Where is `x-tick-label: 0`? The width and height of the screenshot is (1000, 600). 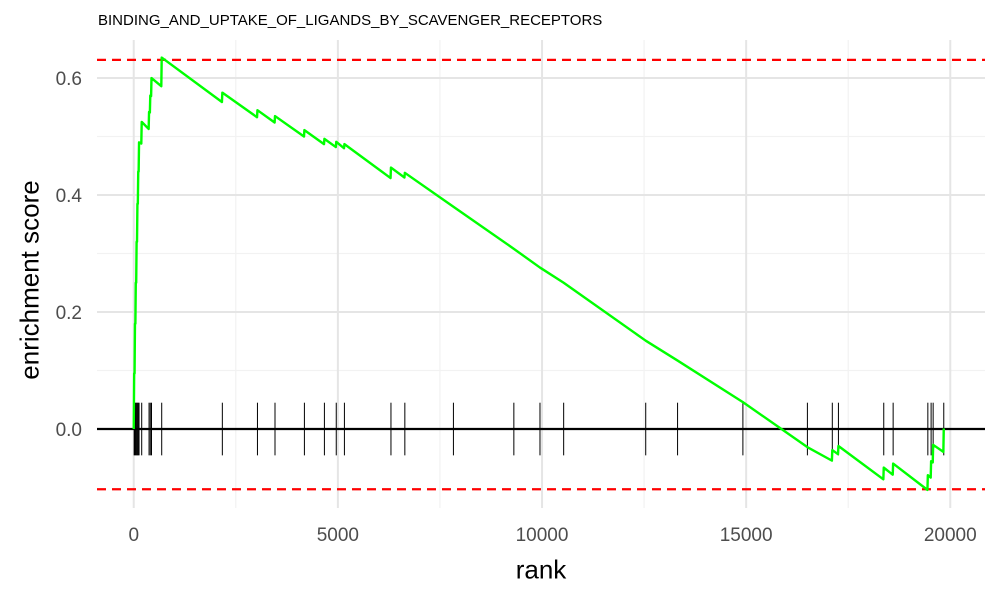
x-tick-label: 0 is located at coordinates (133, 535).